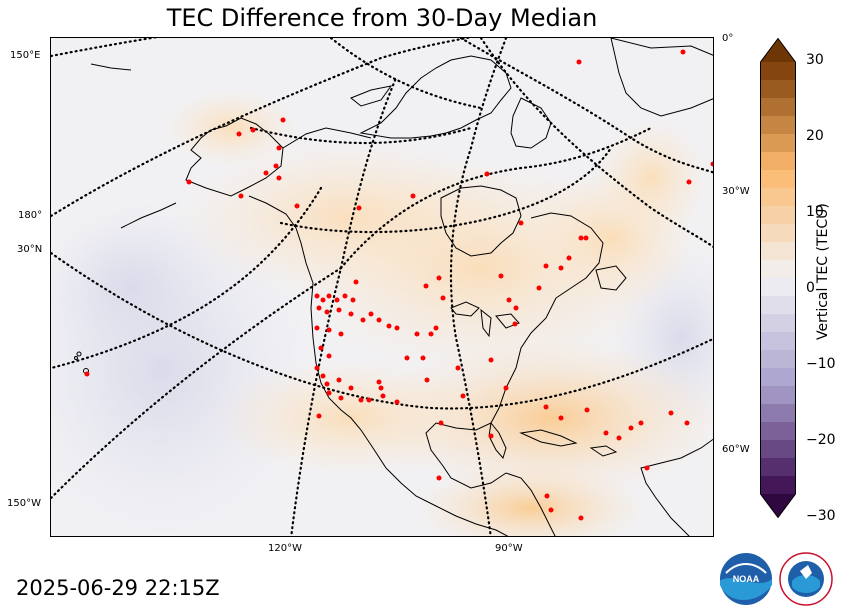  Describe the element at coordinates (821, 440) in the screenshot. I see `colorbar-tick: −20` at that location.